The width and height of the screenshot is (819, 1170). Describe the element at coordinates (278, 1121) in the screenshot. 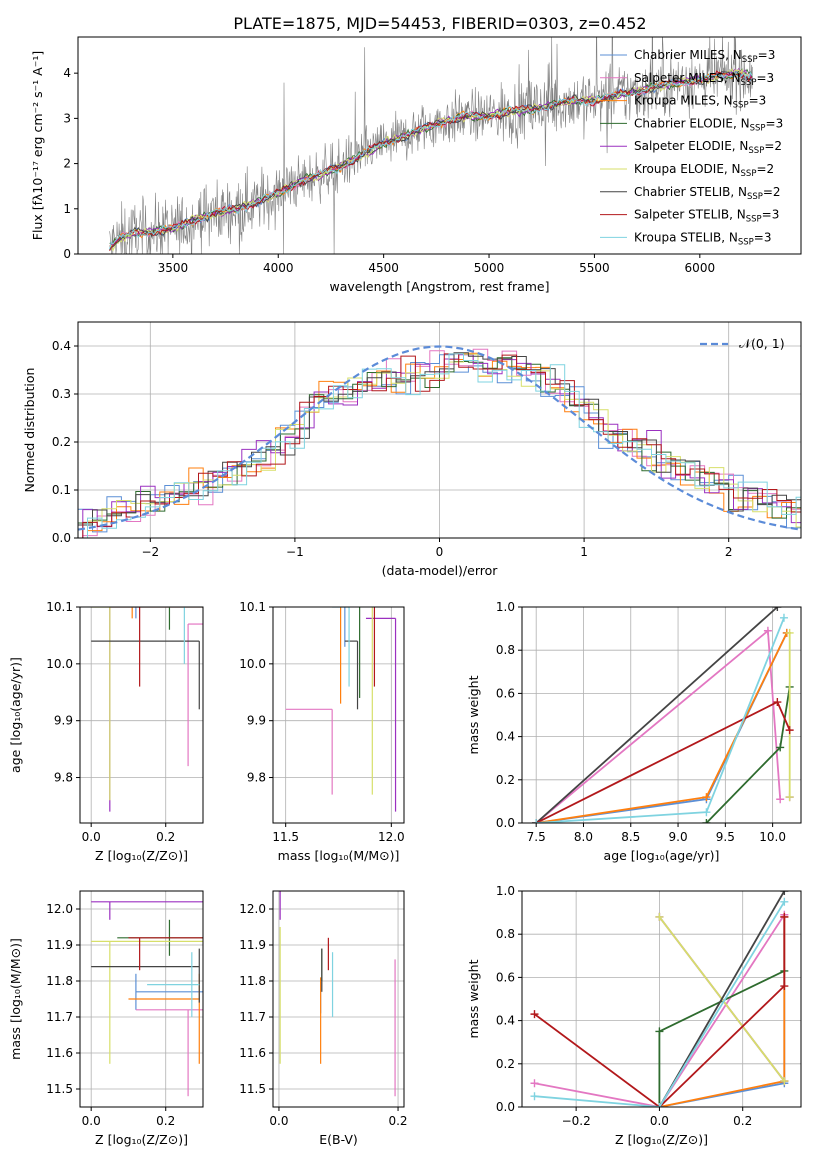

I see `mass-vs-ebv-panel-xtick-label: 0.0` at that location.